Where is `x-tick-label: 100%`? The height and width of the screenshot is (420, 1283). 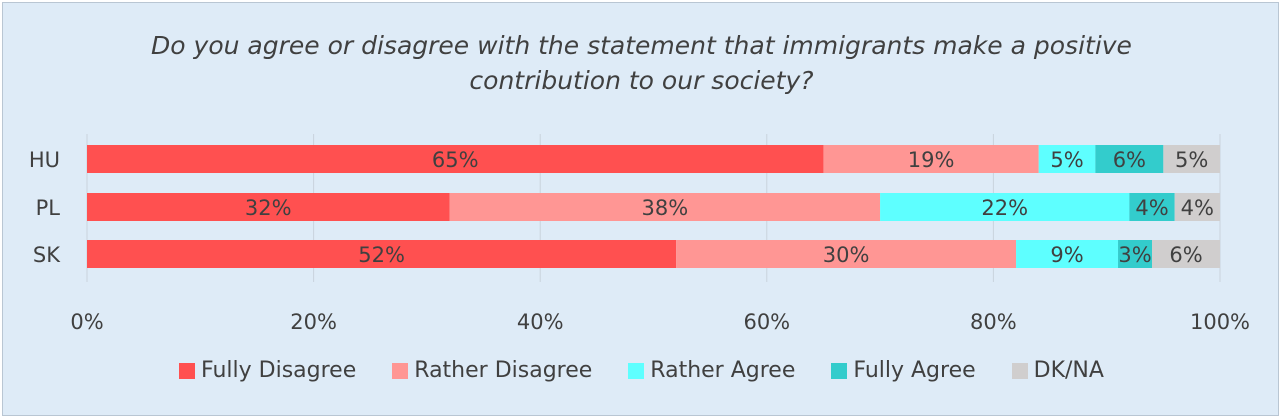
x-tick-label: 100% is located at coordinates (1220, 322).